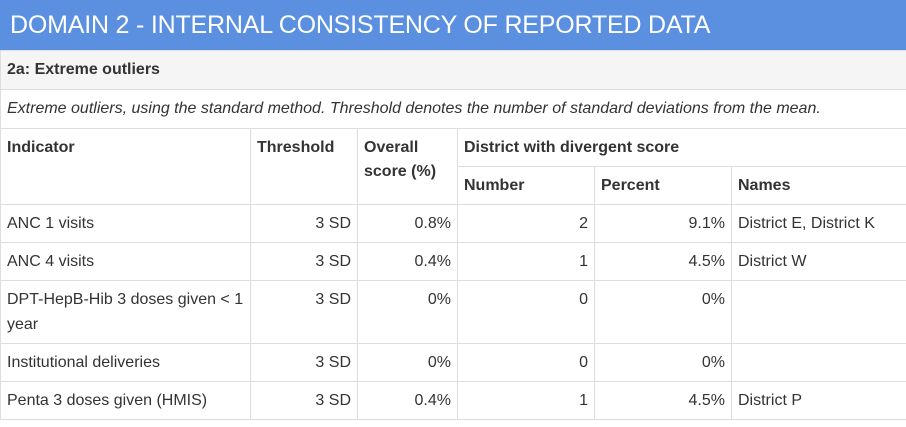 Image resolution: width=906 pixels, height=427 pixels. I want to click on section-row: 2a: Extreme outliers, so click(453, 70).